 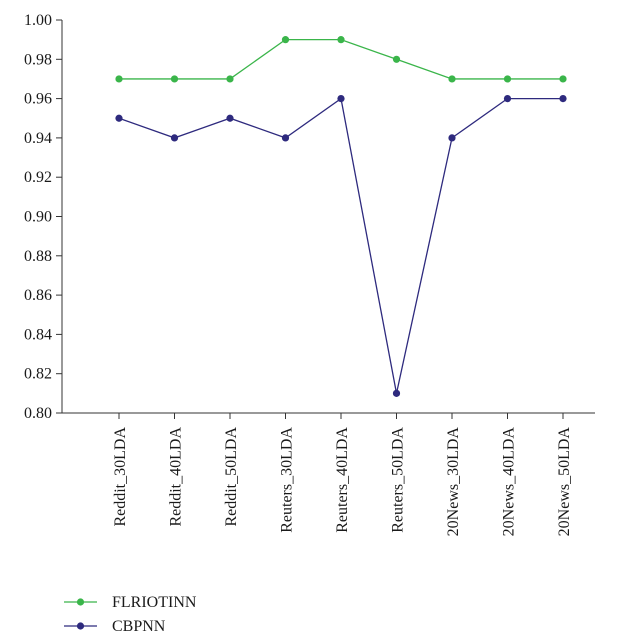 I want to click on x-tick-label: Reuters_40LDA, so click(x=342, y=480).